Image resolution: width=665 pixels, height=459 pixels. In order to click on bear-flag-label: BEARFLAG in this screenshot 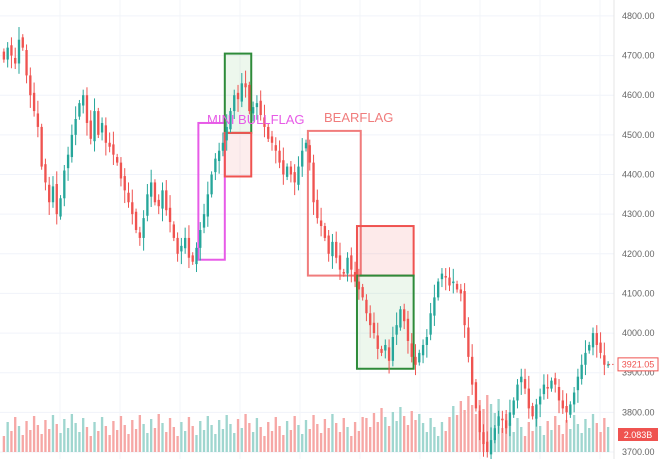, I will do `click(358, 117)`.